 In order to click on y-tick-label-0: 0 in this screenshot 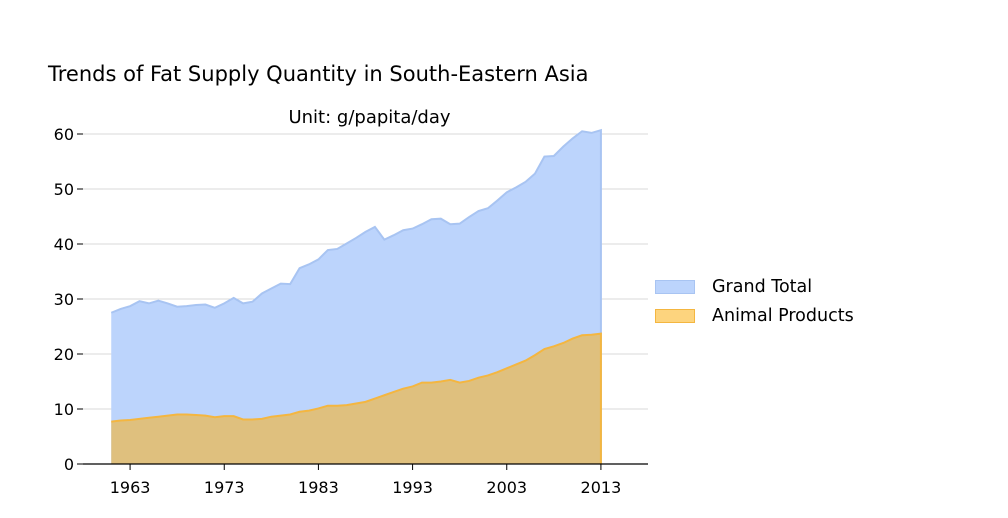, I will do `click(69, 464)`.